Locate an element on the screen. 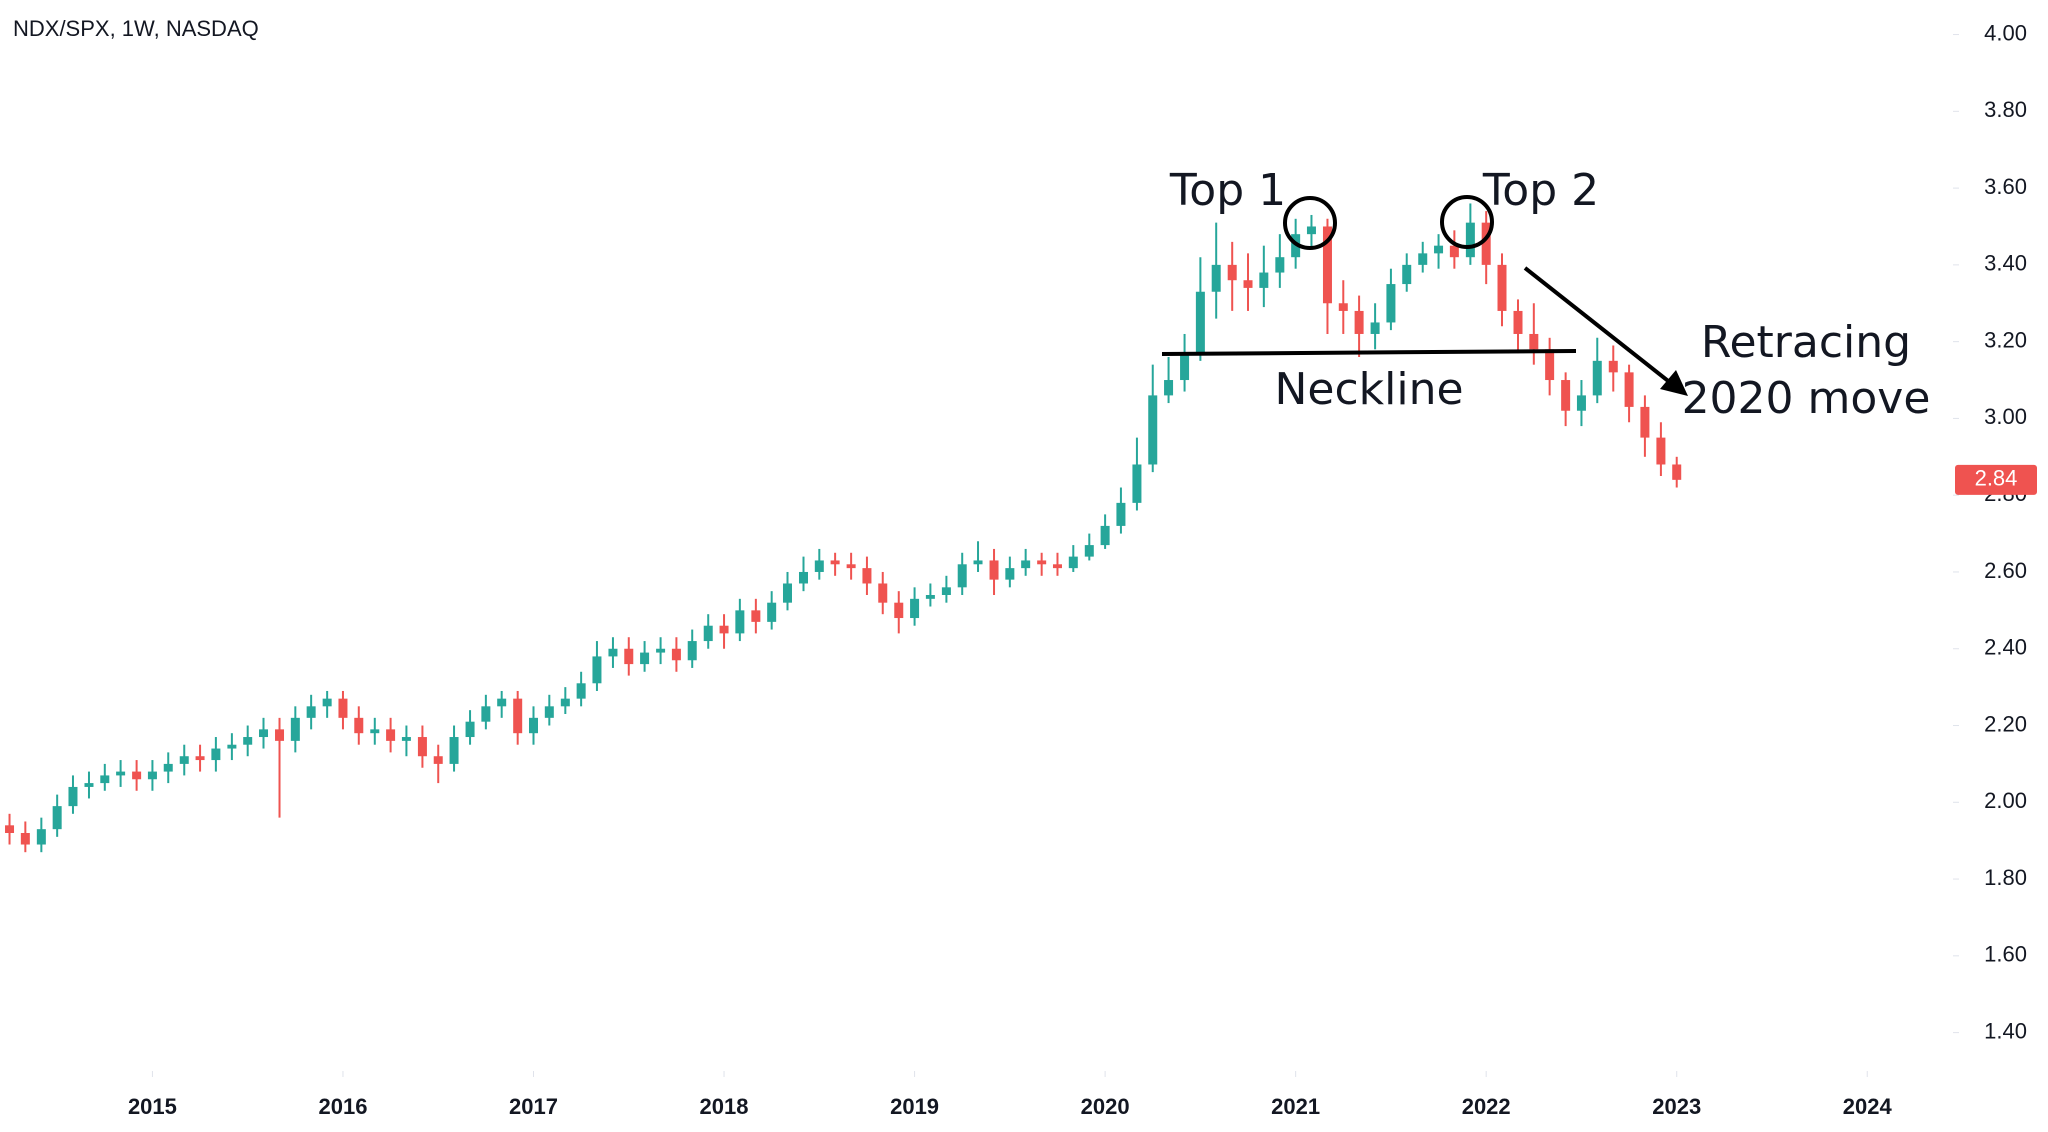 This screenshot has height=1132, width=2048. y-tick-label: 3.00 is located at coordinates (2005, 416).